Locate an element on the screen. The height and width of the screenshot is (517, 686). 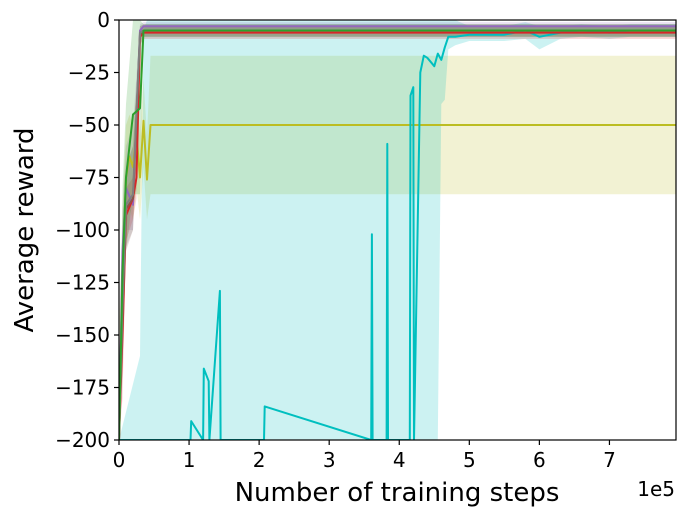
x-tick-label: 0 is located at coordinates (119, 460).